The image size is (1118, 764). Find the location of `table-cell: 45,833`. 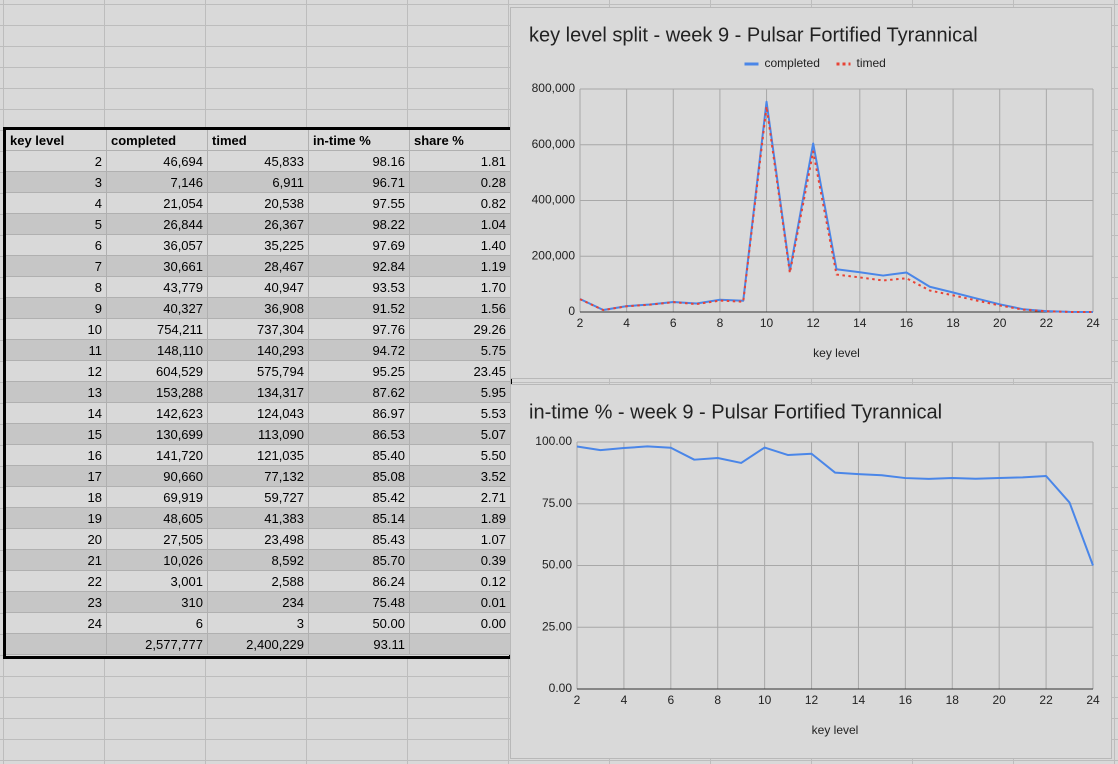

table-cell: 45,833 is located at coordinates (258, 161).